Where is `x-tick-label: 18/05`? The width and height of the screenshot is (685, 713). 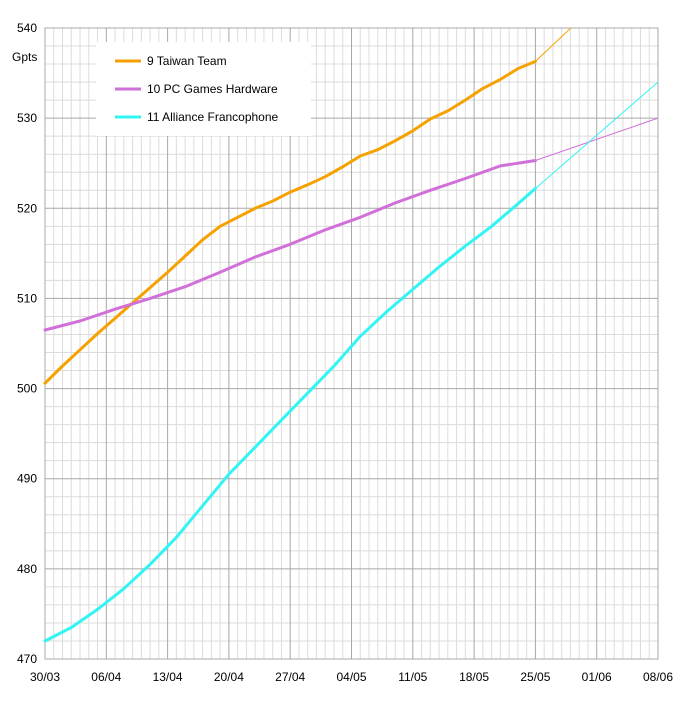 x-tick-label: 18/05 is located at coordinates (474, 677).